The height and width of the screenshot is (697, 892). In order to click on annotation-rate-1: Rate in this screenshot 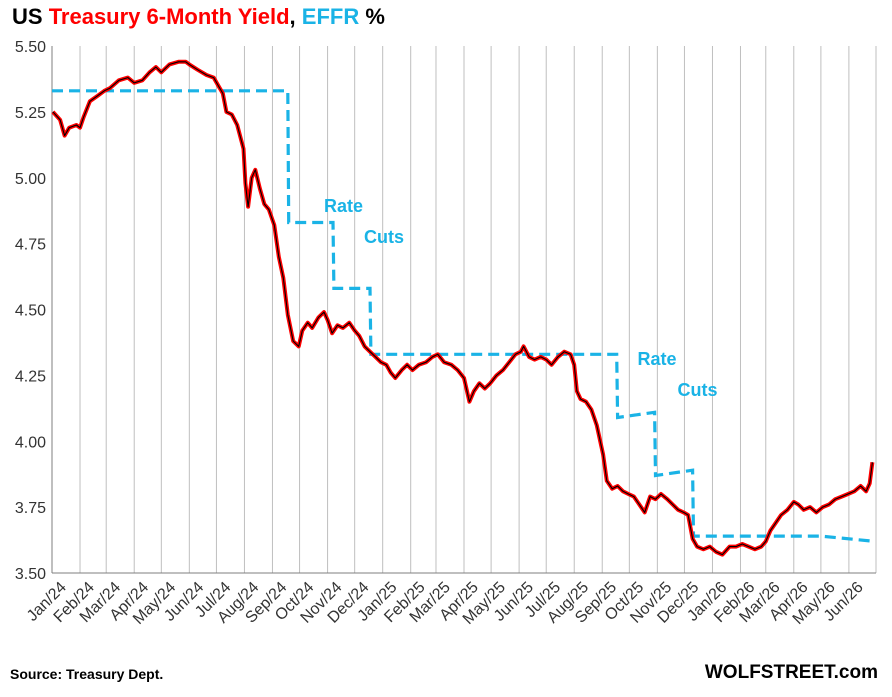, I will do `click(656, 359)`.